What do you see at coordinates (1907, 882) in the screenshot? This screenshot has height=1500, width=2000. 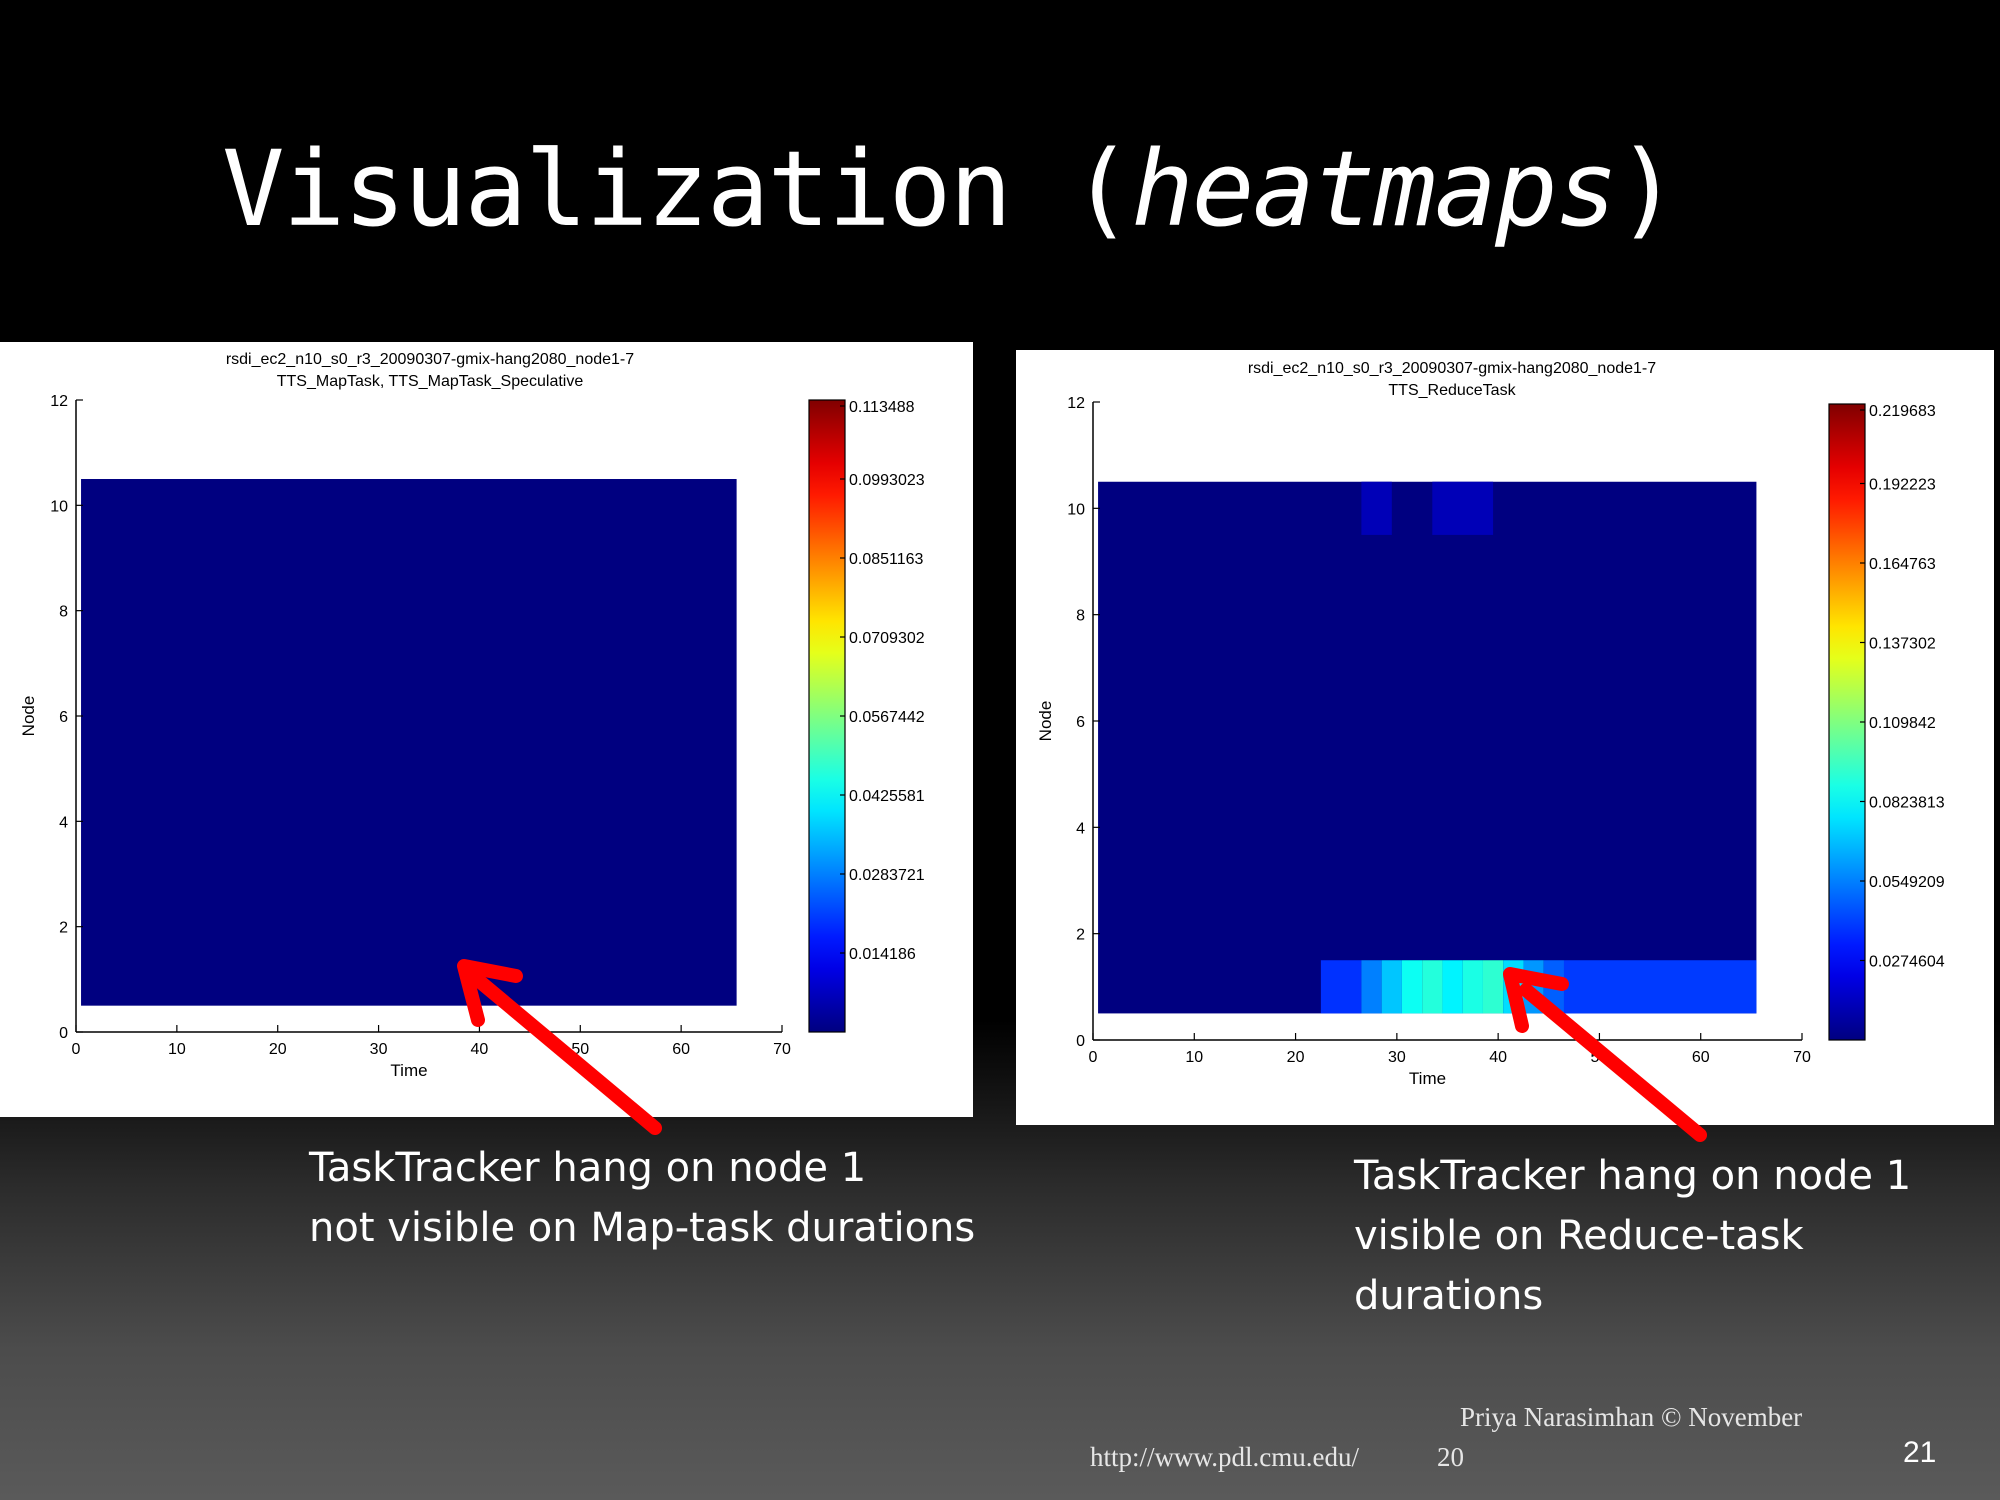 I see `colorbar-tick-label: 0.0549209` at bounding box center [1907, 882].